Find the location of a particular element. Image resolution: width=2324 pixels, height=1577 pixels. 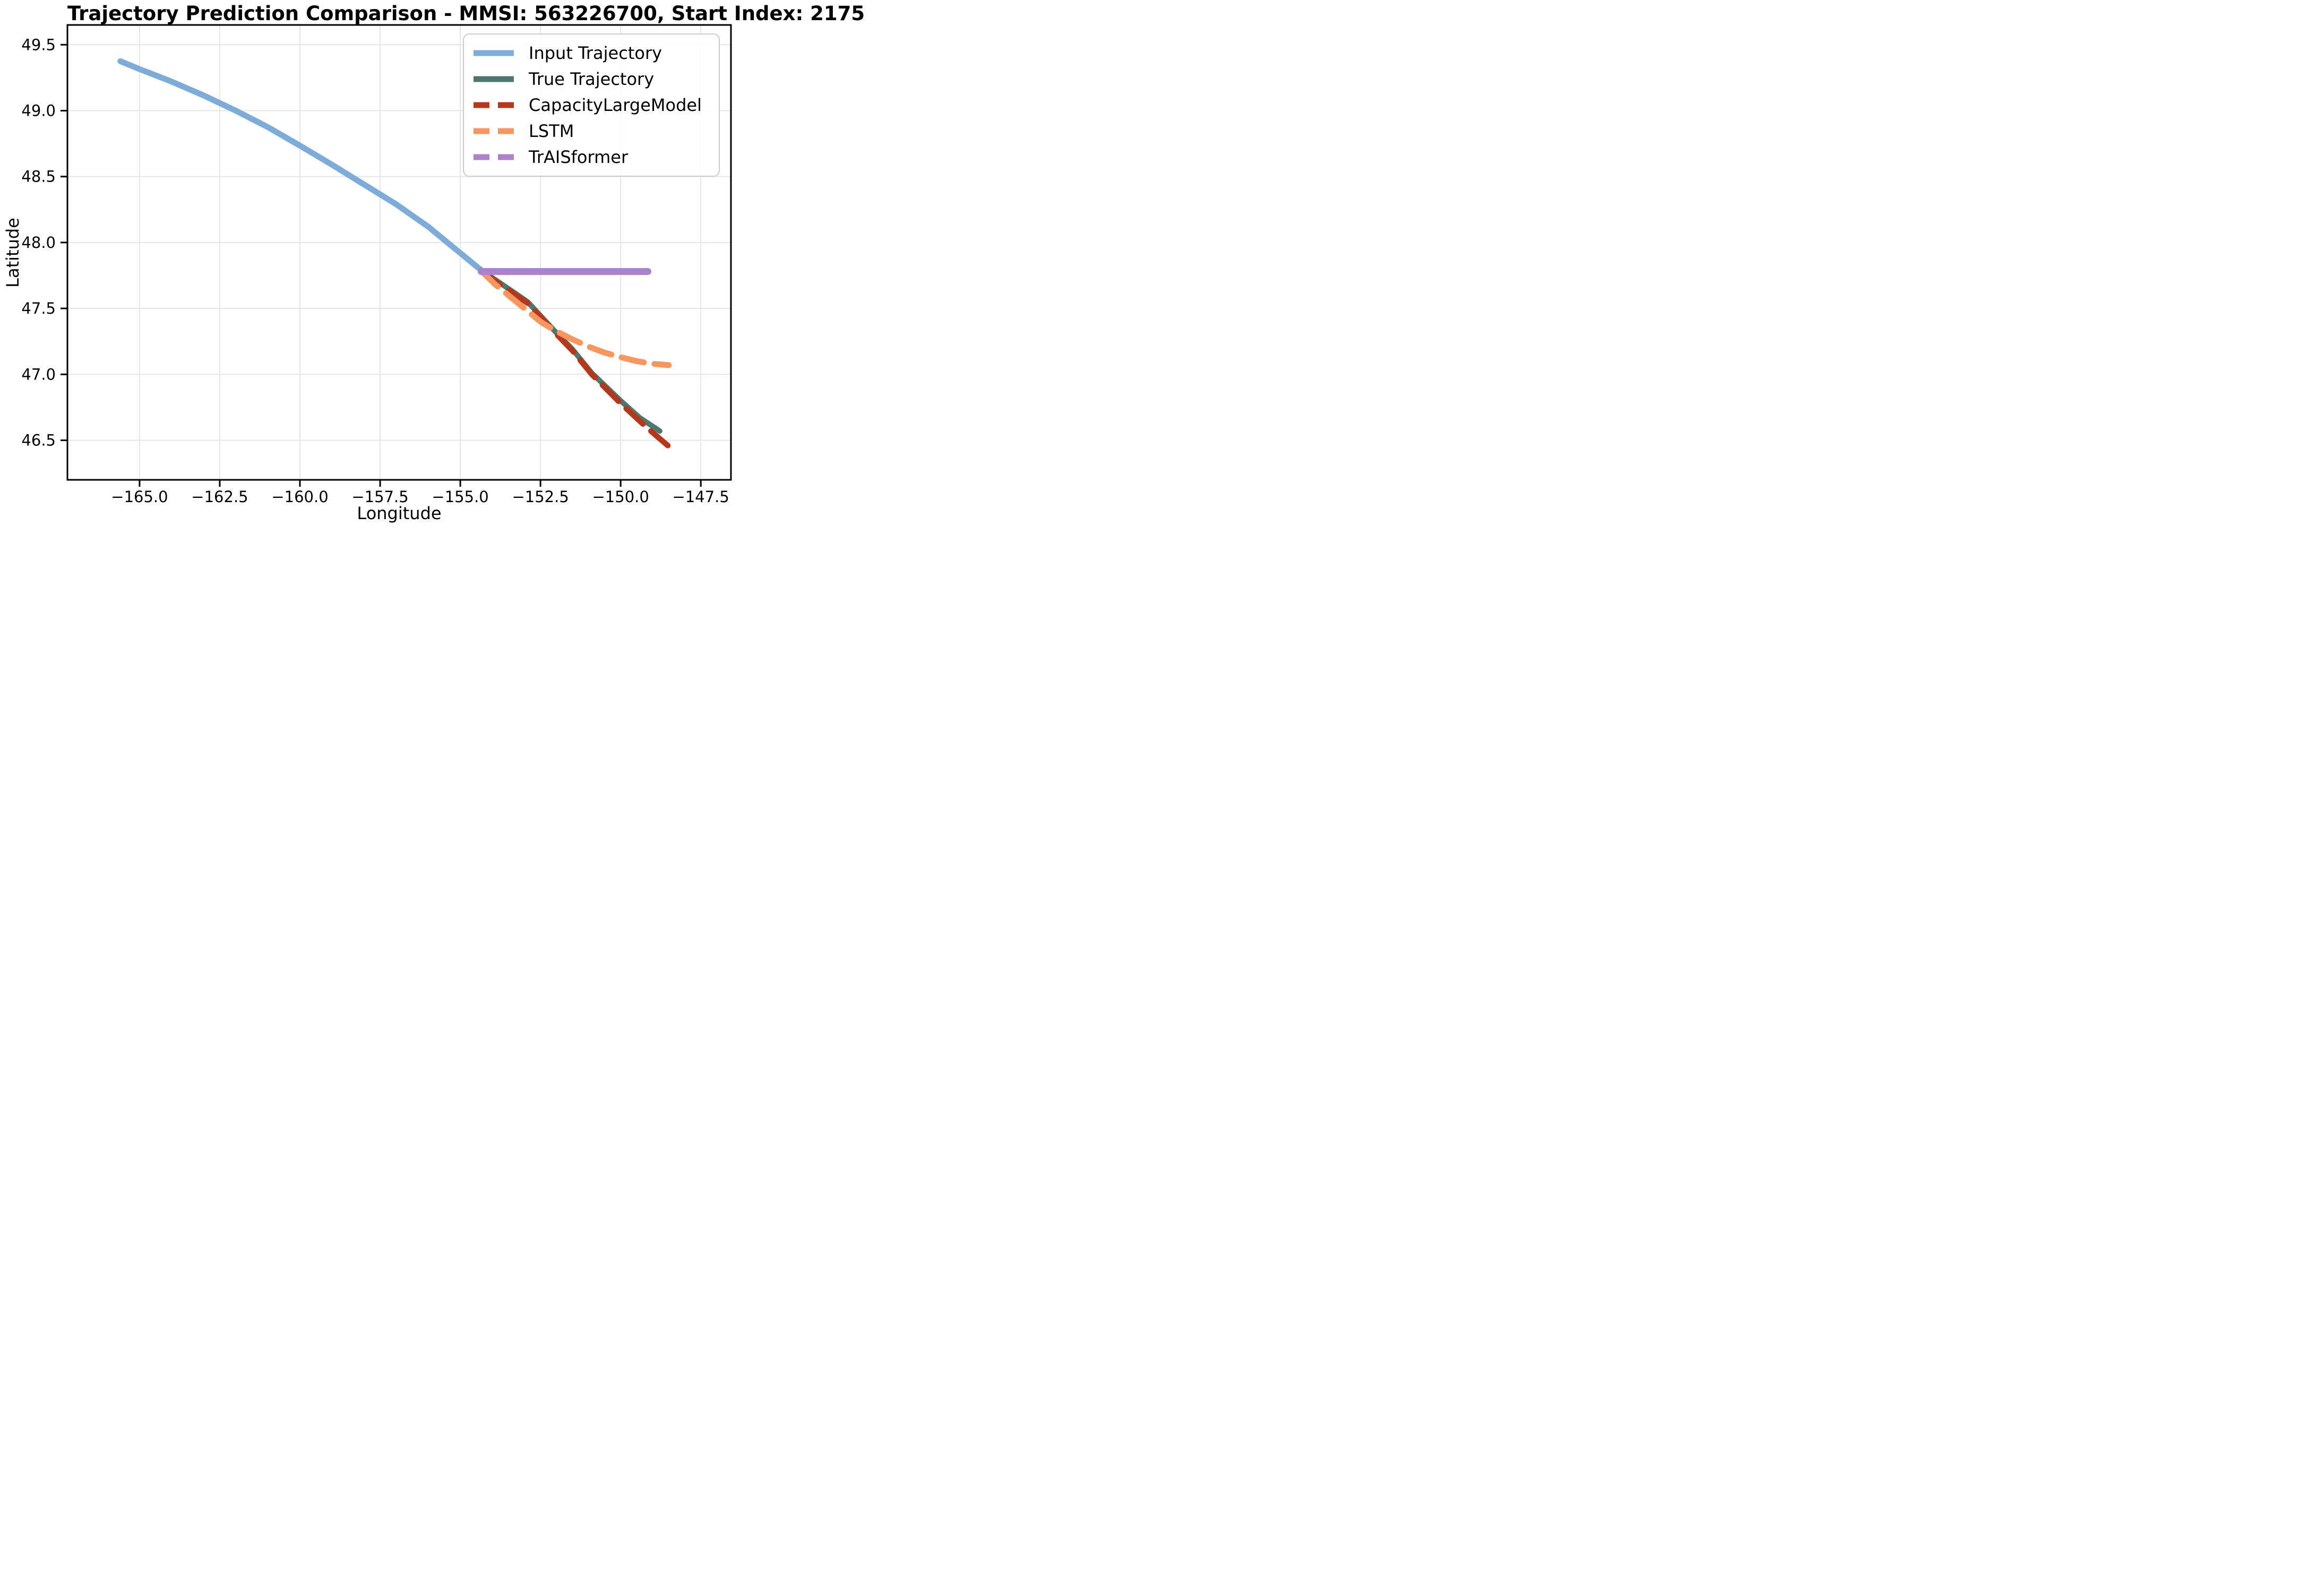

axes-frame is located at coordinates (399, 253).